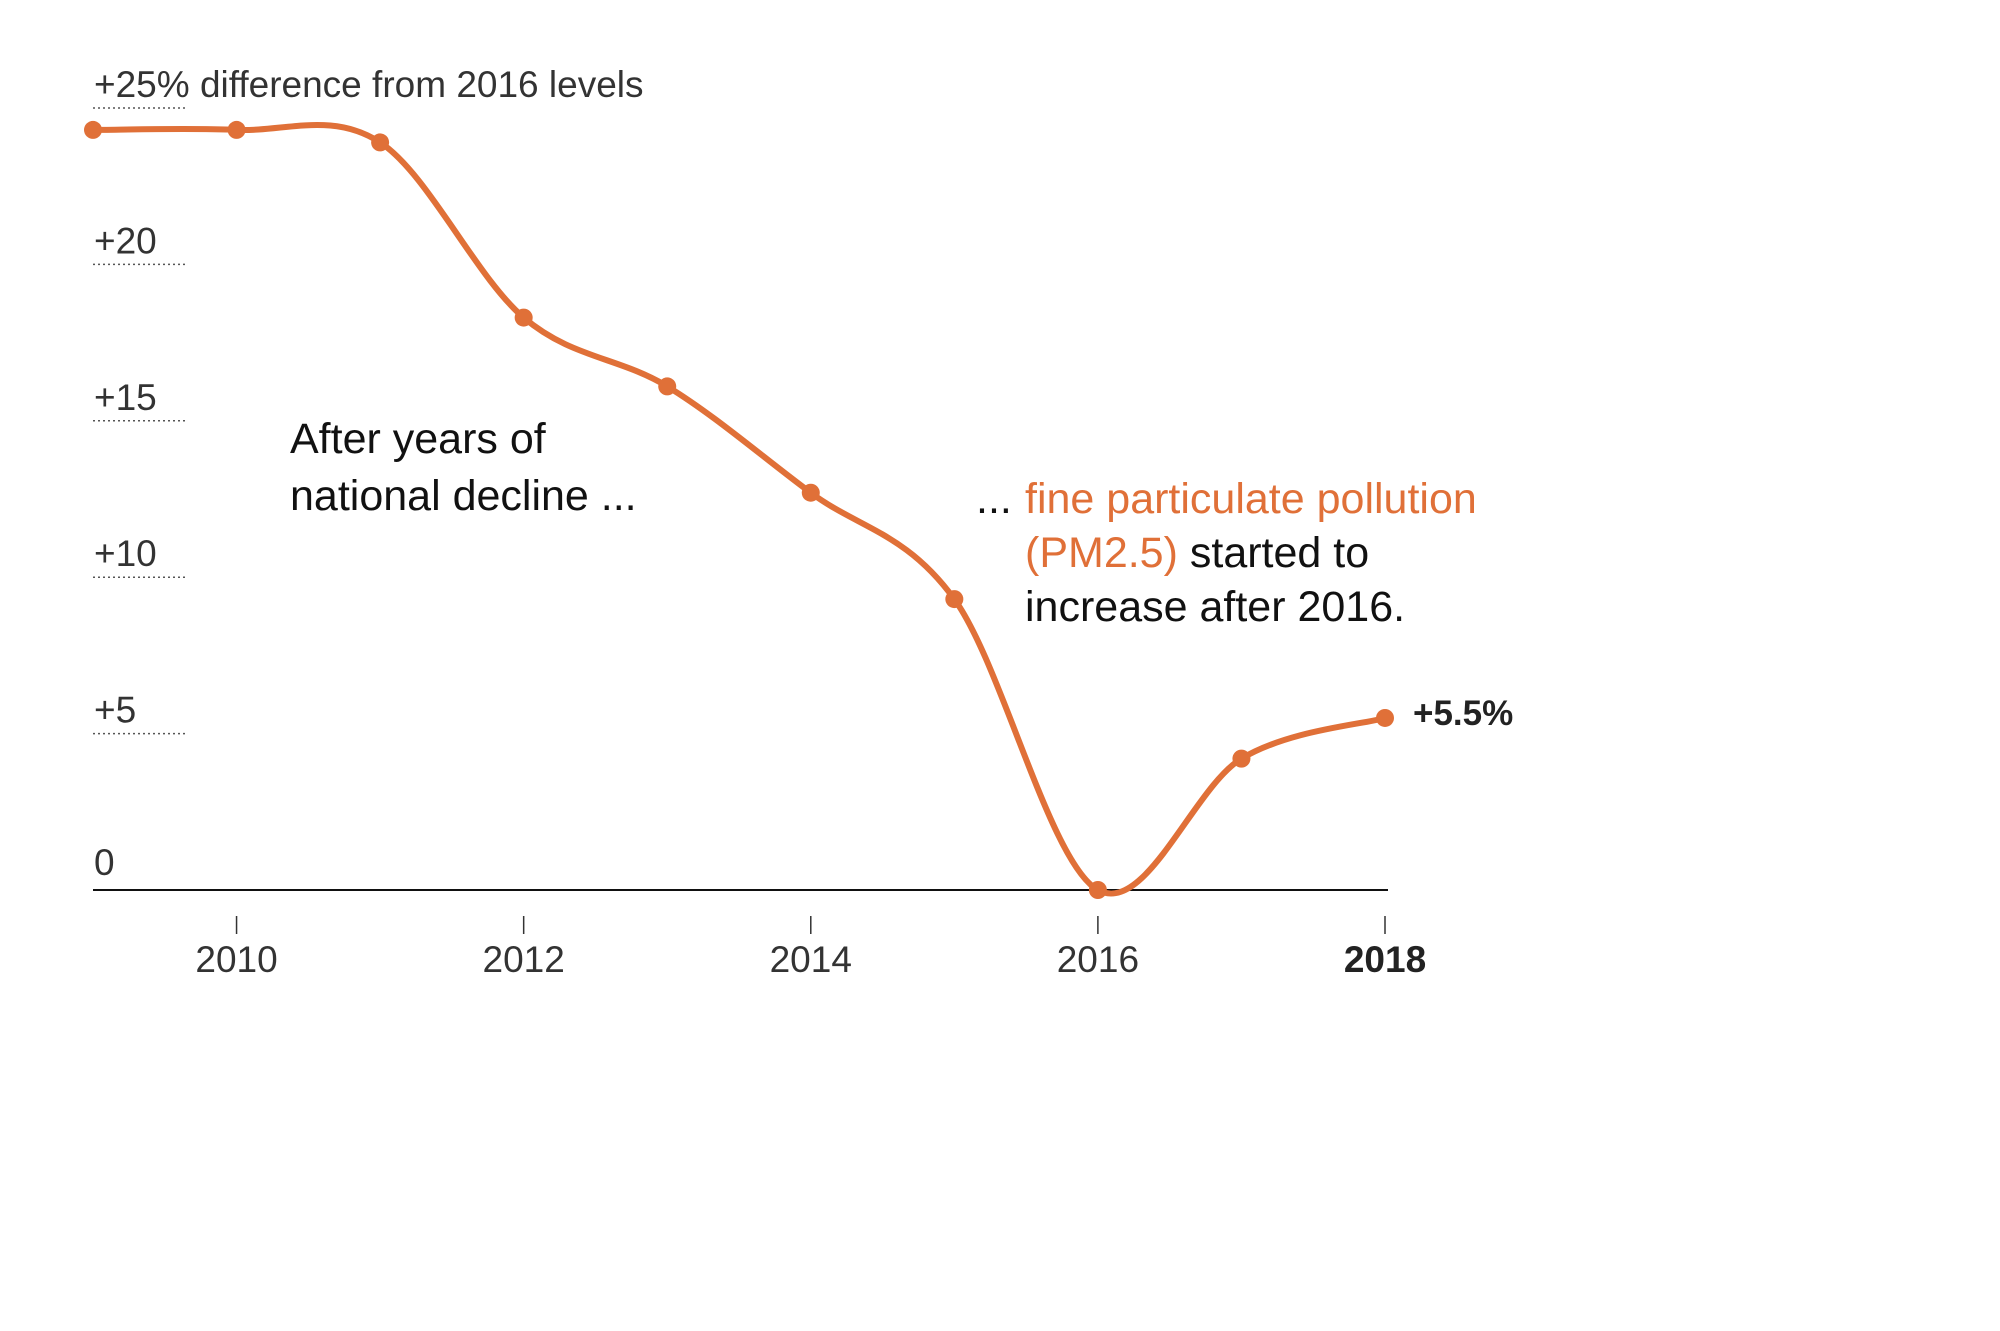 This screenshot has height=1331, width=2000. What do you see at coordinates (125, 397) in the screenshot?
I see `y-tick-label: +15` at bounding box center [125, 397].